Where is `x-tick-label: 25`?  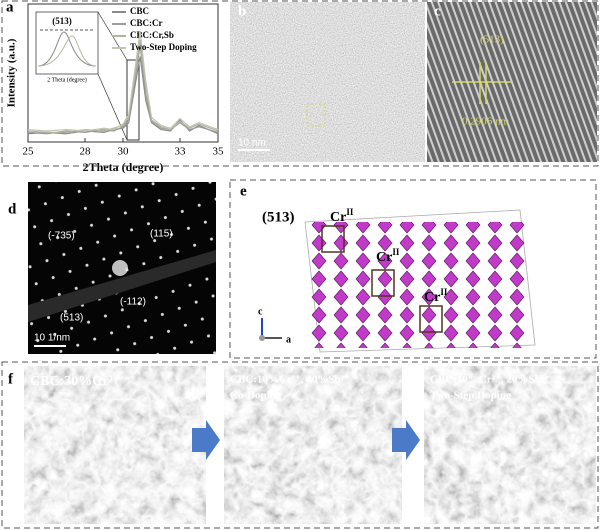
x-tick-label: 25 is located at coordinates (29, 152).